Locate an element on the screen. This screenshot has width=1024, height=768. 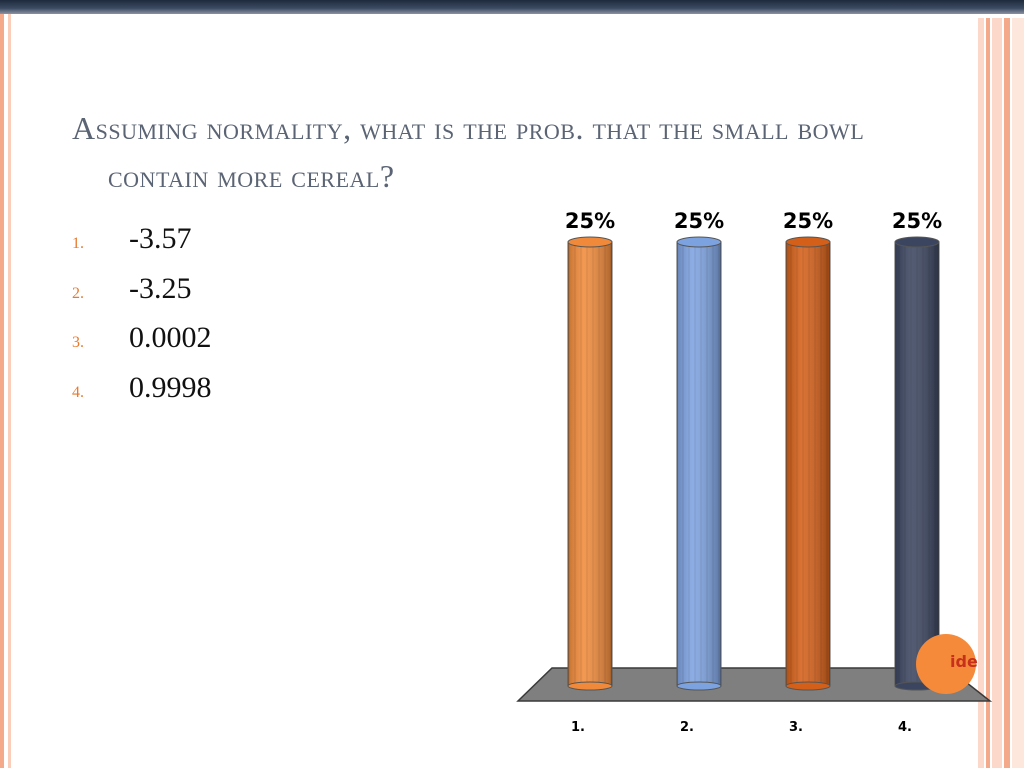
option-text: 0.0002 is located at coordinates (170, 337).